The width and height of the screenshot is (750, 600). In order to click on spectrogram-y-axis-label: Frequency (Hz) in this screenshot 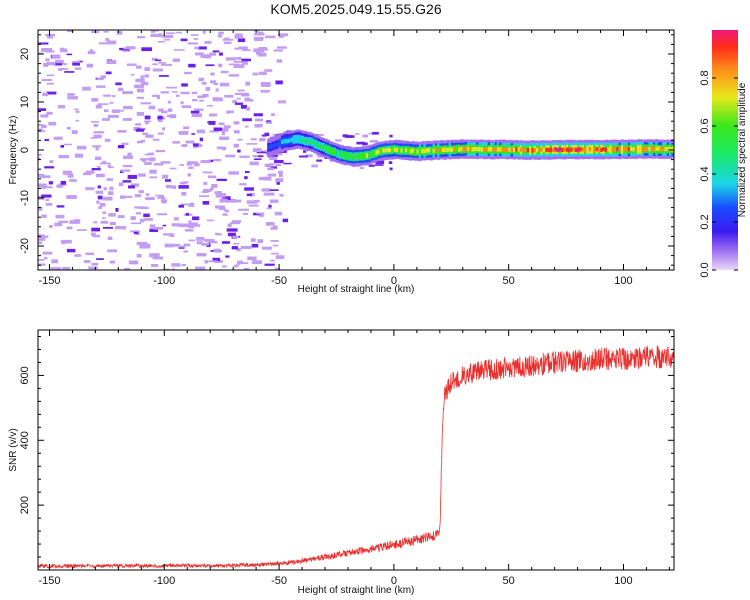, I will do `click(13, 150)`.